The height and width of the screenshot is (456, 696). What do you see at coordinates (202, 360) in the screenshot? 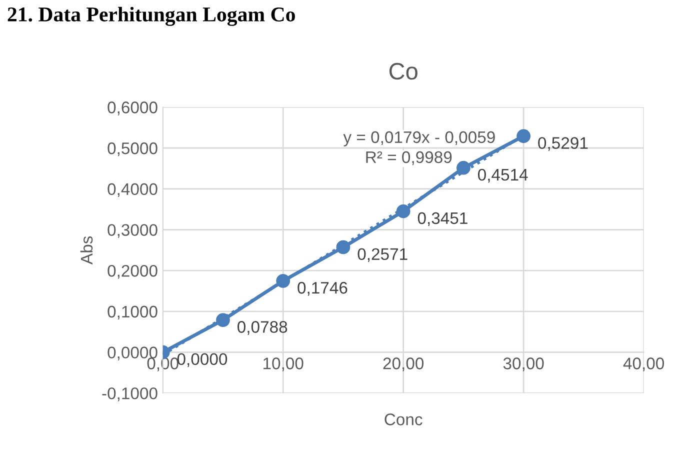
I see `data-label: 0,0000` at bounding box center [202, 360].